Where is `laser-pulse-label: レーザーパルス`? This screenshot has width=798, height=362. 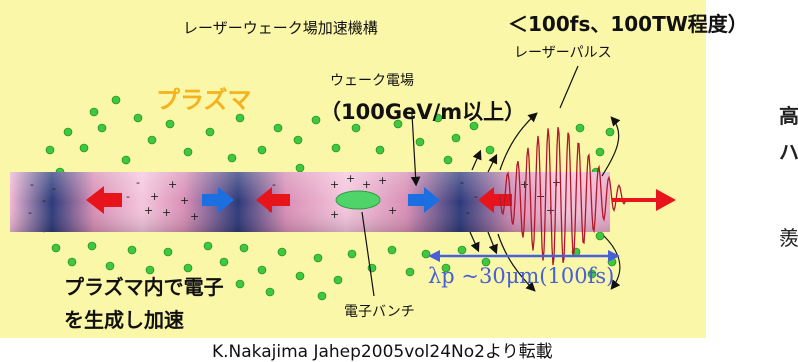
laser-pulse-label: レーザーパルス is located at coordinates (563, 53).